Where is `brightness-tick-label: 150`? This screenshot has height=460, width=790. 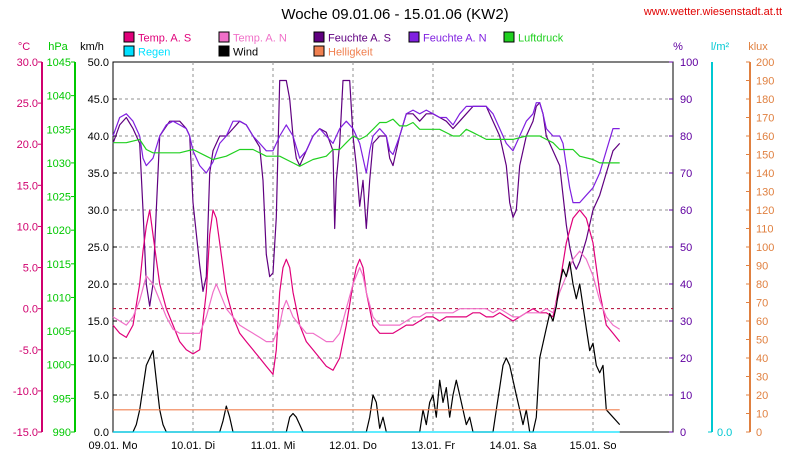 brightness-tick-label: 150 is located at coordinates (765, 156).